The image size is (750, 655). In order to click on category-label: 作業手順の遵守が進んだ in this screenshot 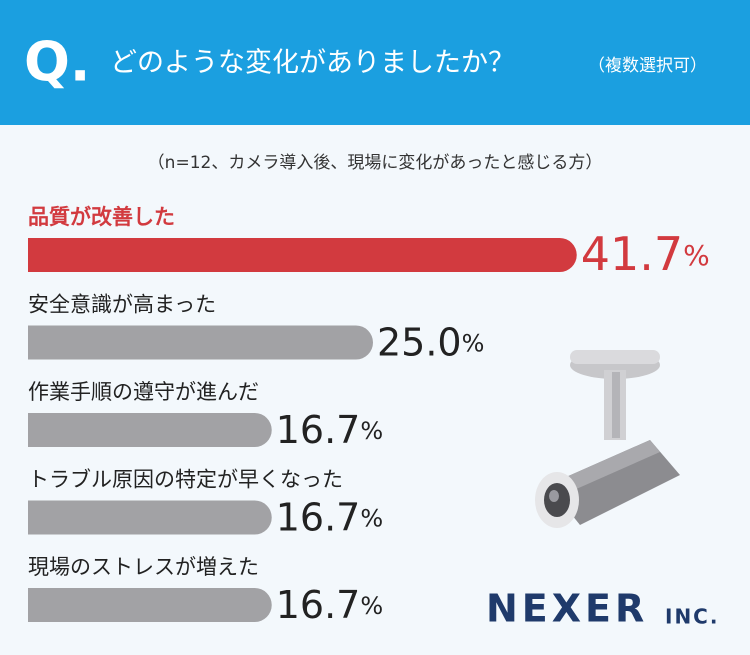, I will do `click(143, 392)`.